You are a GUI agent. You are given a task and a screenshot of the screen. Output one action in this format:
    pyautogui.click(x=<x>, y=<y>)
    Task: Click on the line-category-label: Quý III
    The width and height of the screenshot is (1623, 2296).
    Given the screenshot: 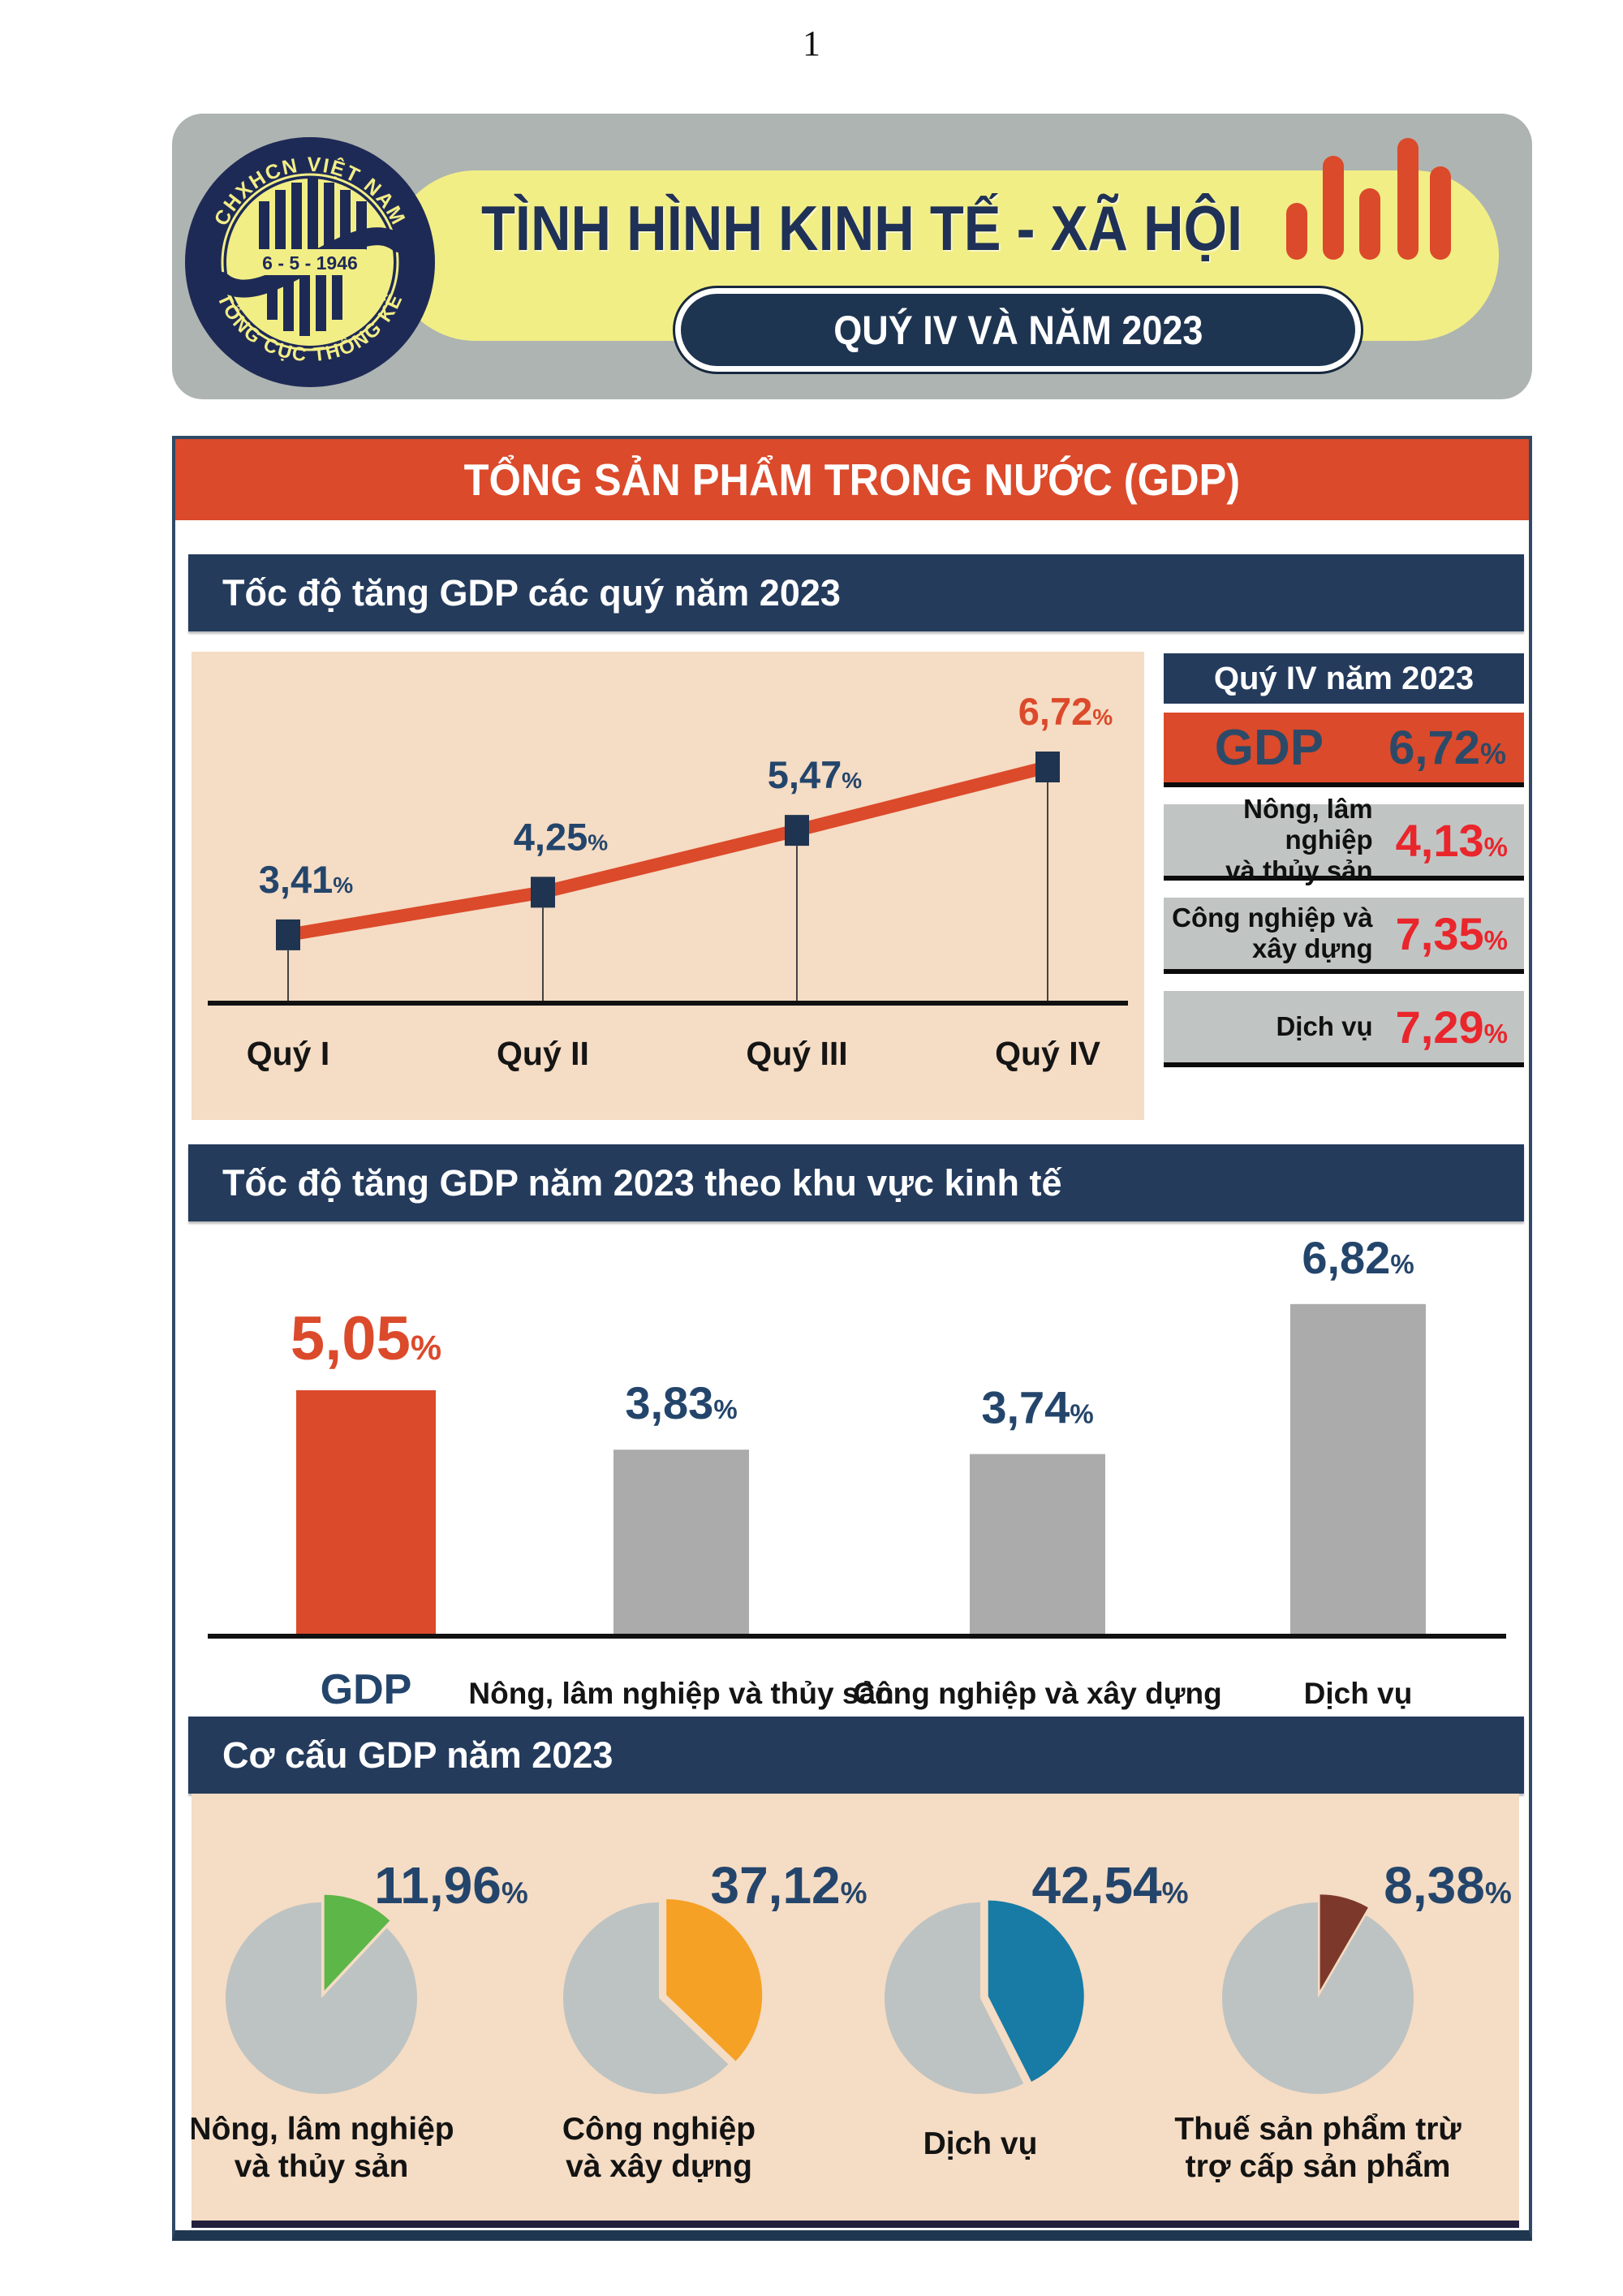 What is the action you would take?
    pyautogui.click(x=796, y=1053)
    